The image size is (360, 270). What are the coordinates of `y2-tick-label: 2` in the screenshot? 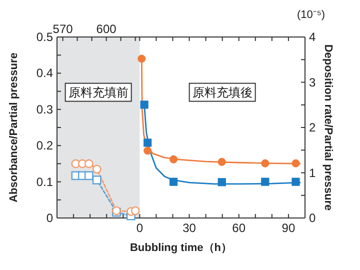 It's located at (312, 127).